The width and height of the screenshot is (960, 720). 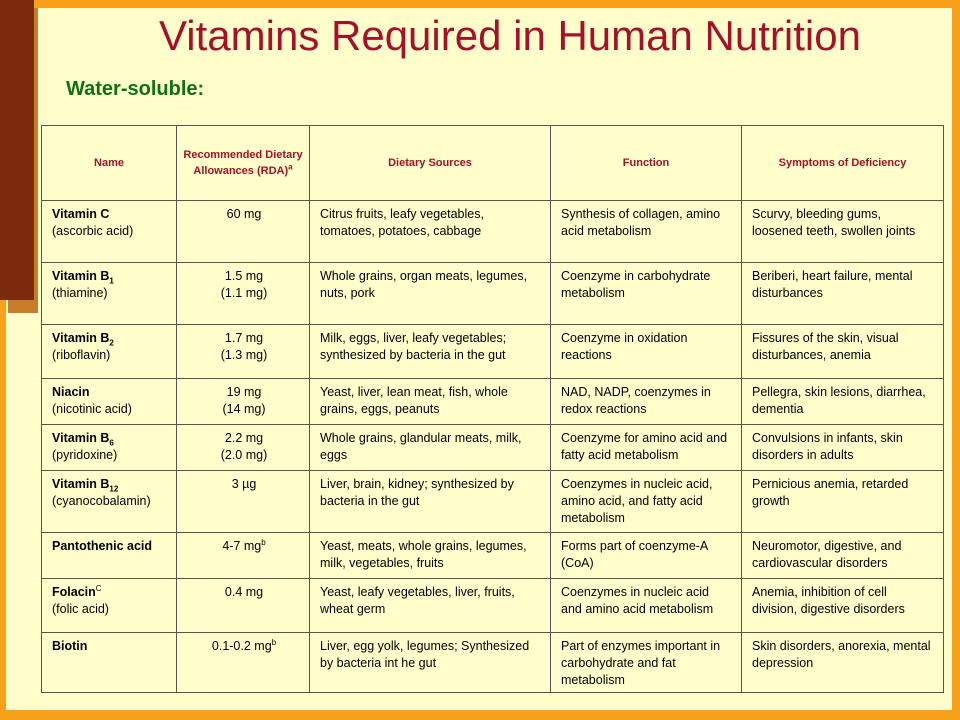 I want to click on header-function: Function, so click(x=646, y=163).